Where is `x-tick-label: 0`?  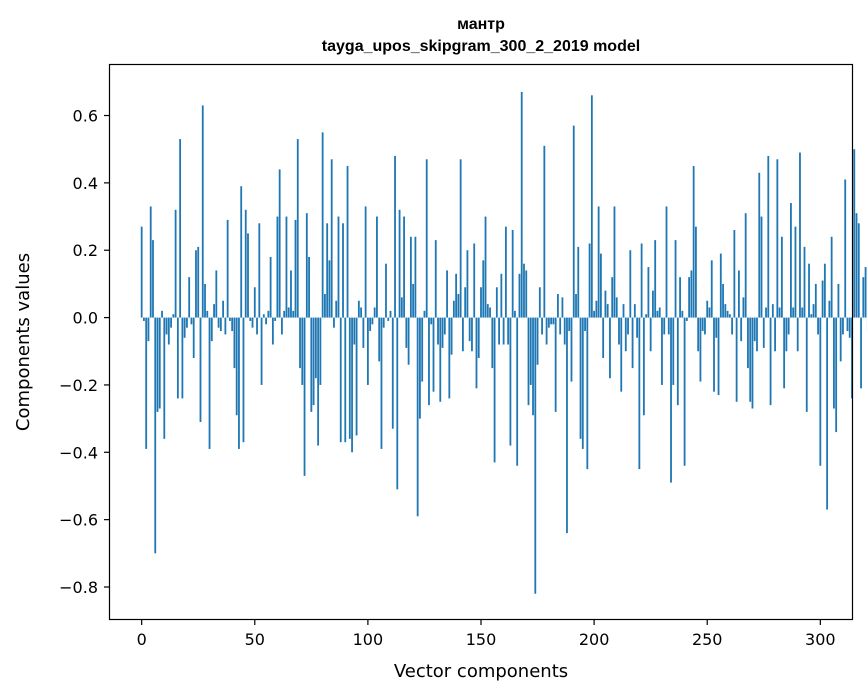 x-tick-label: 0 is located at coordinates (142, 639).